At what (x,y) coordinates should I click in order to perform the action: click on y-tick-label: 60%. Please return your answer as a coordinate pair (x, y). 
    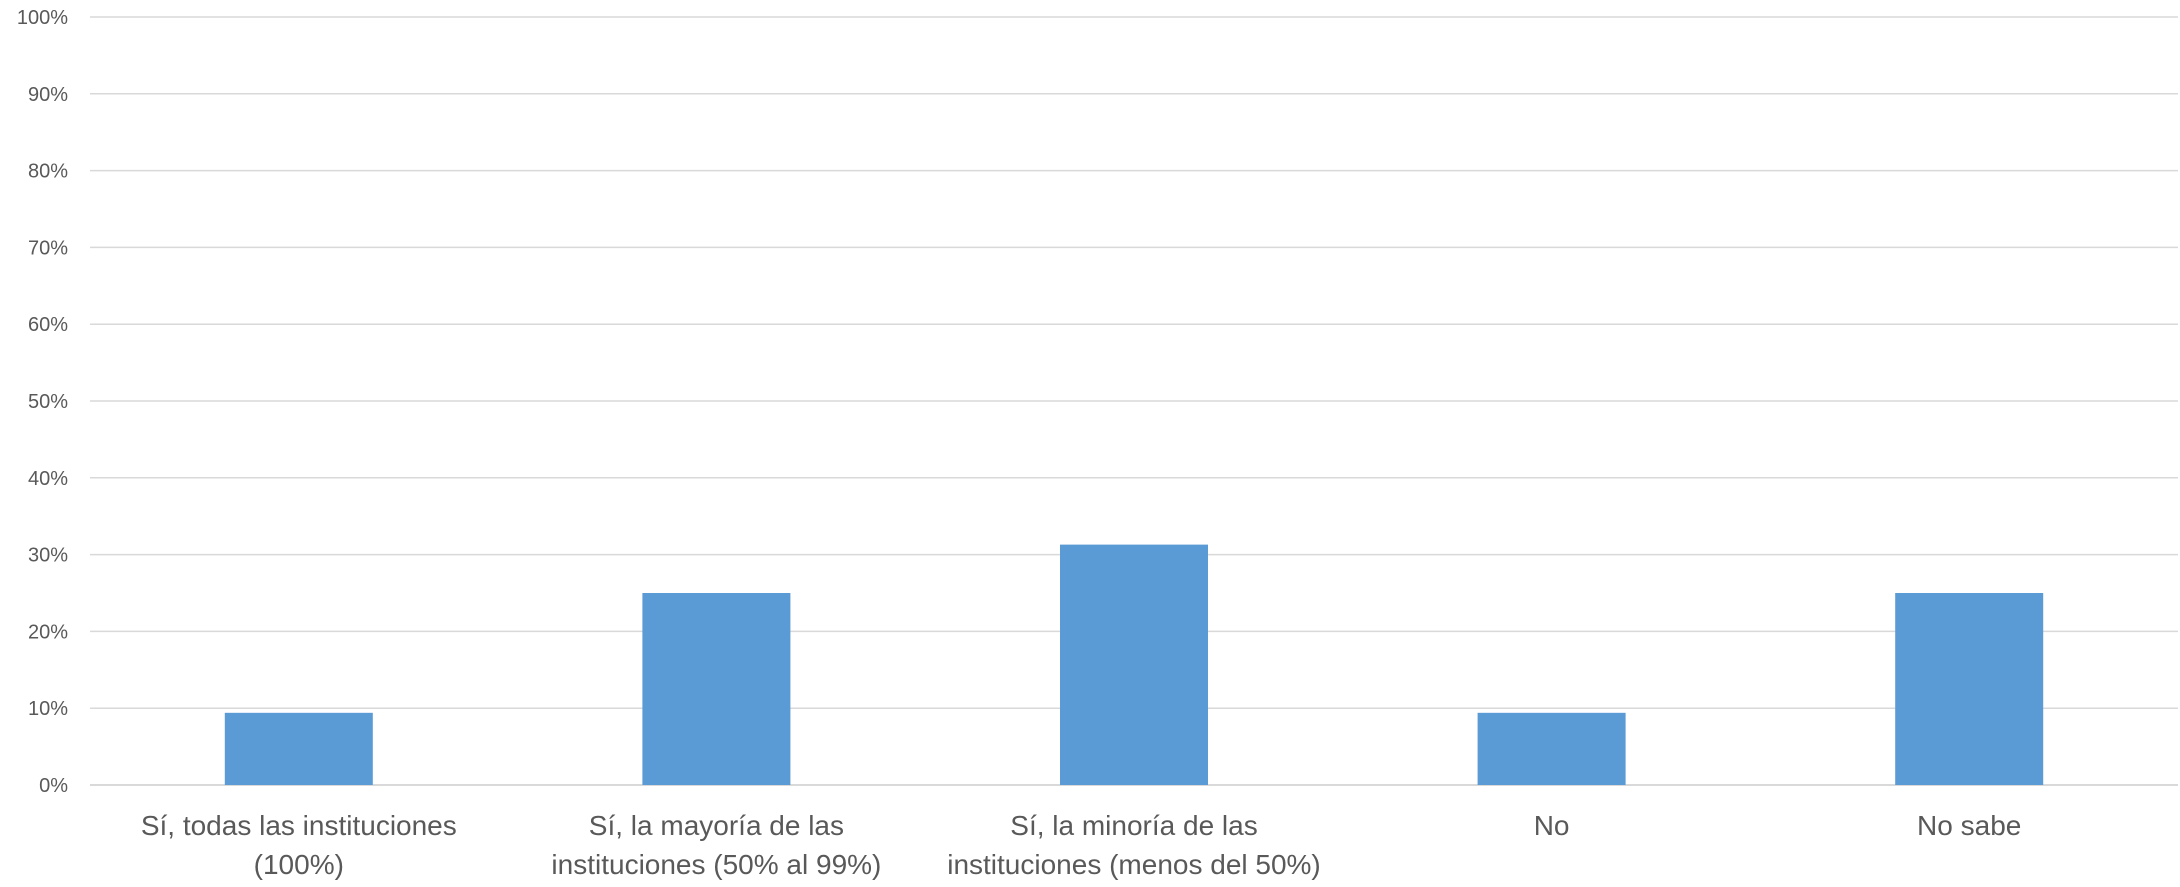
    Looking at the image, I should click on (48, 325).